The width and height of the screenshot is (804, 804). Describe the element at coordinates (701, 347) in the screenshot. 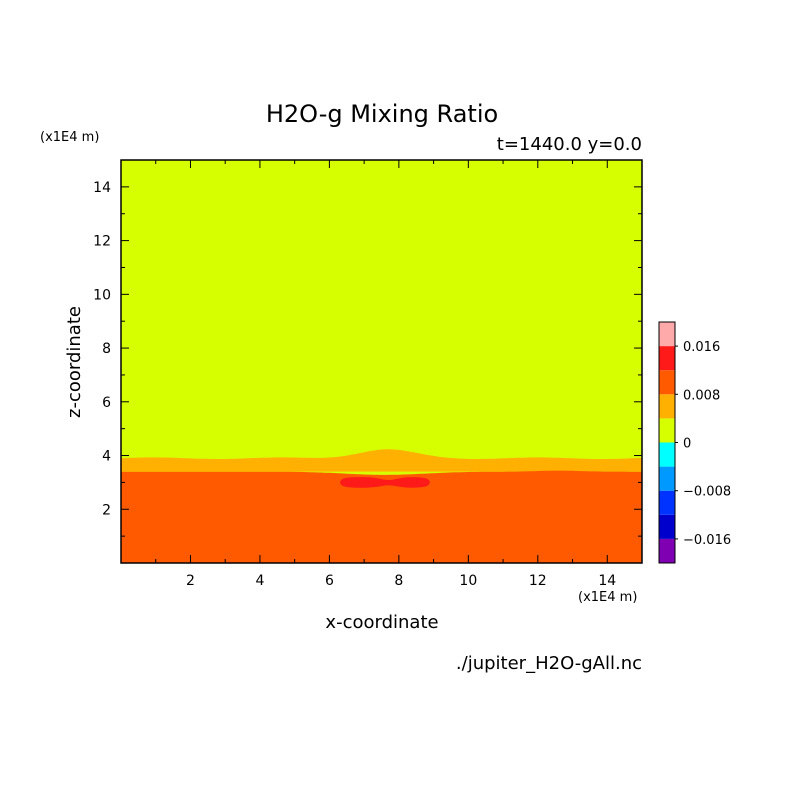

I see `colorbar-tick-label: 0.016` at that location.